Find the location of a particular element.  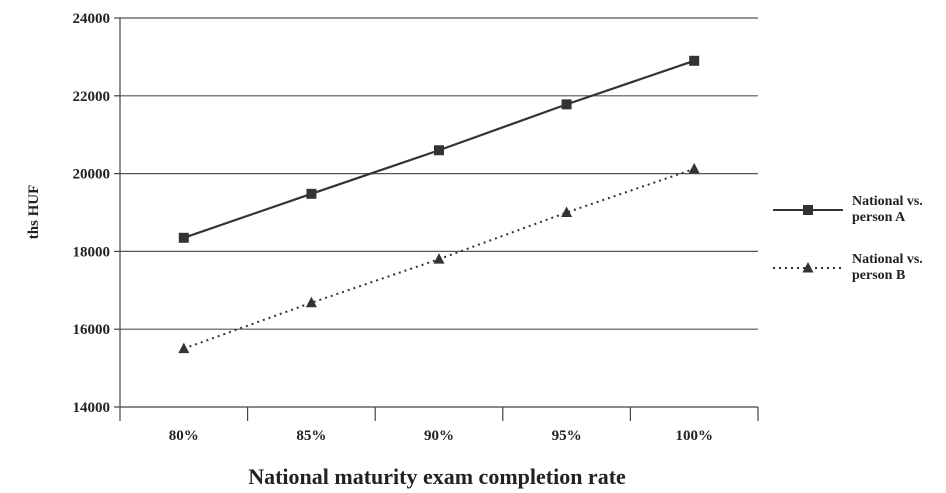

y-tick-label: 18000 is located at coordinates (92, 252).